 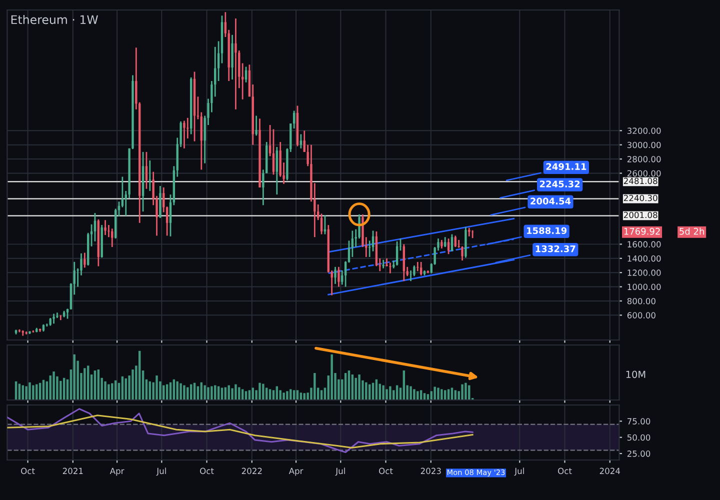 I want to click on annotation: 1588.19, so click(x=547, y=230).